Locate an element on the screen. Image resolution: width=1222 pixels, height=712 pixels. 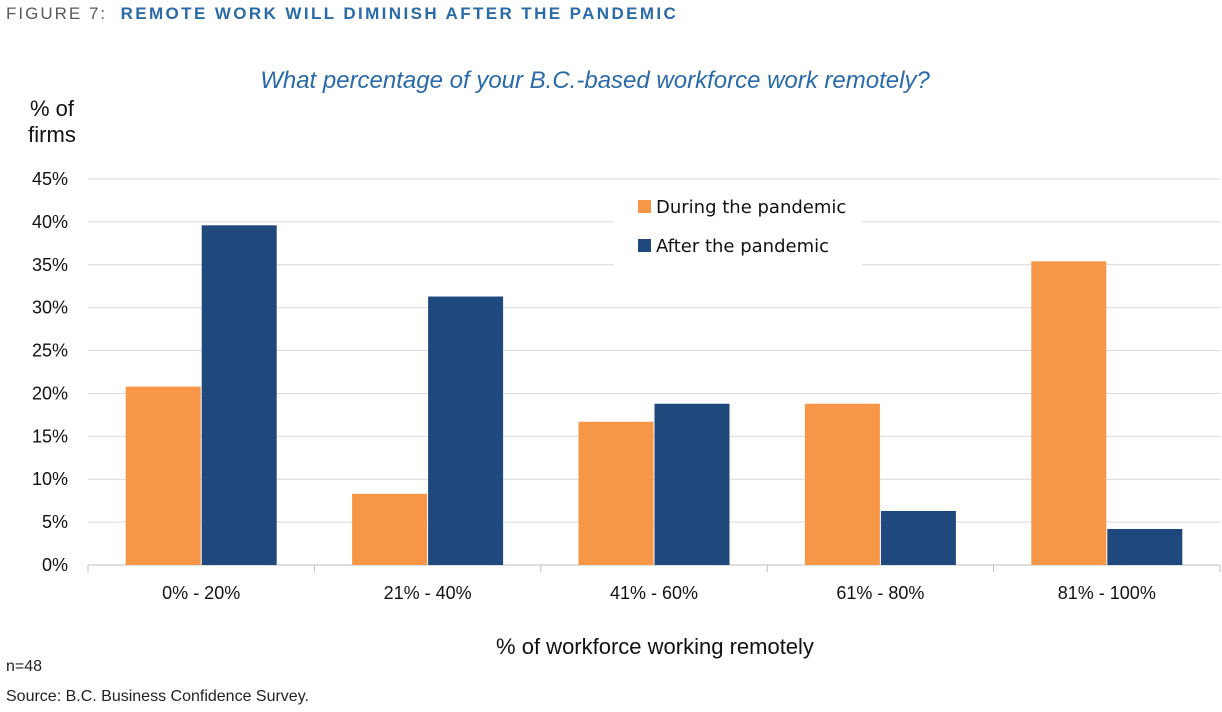
y-axis-title: % of firms is located at coordinates (52, 122).